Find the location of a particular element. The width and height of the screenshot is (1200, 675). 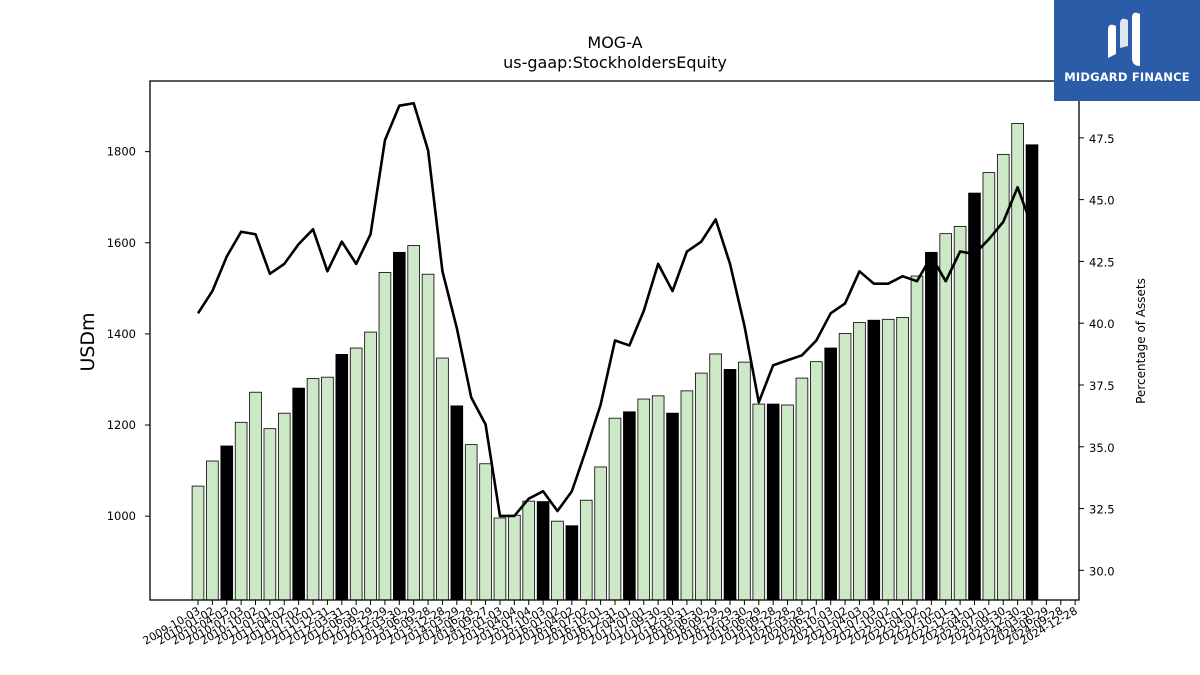

y-tick-label: 1400 is located at coordinates (121, 334).